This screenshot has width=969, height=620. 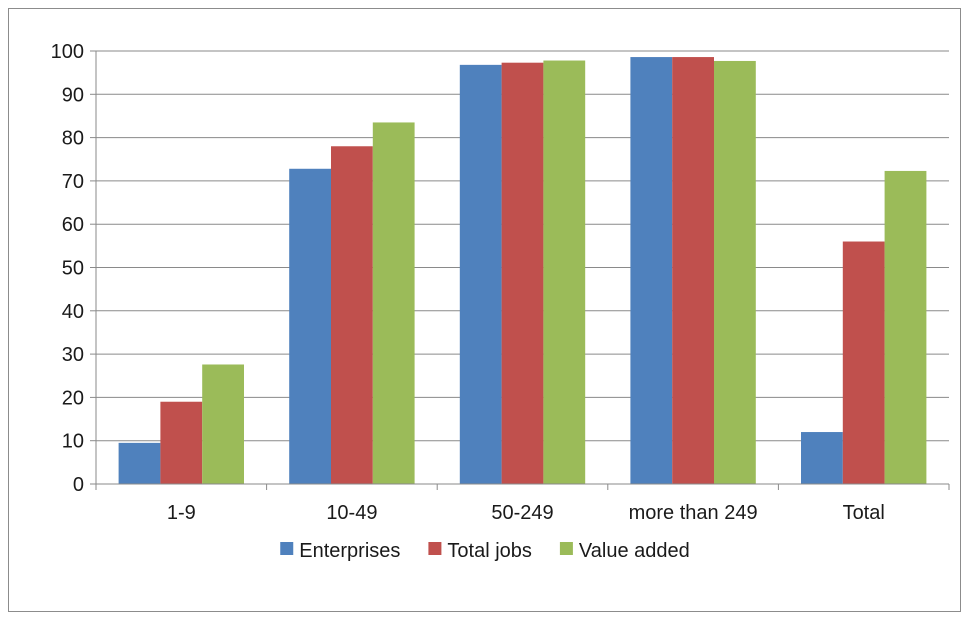 What do you see at coordinates (287, 548) in the screenshot?
I see `legend-swatch-enterprises` at bounding box center [287, 548].